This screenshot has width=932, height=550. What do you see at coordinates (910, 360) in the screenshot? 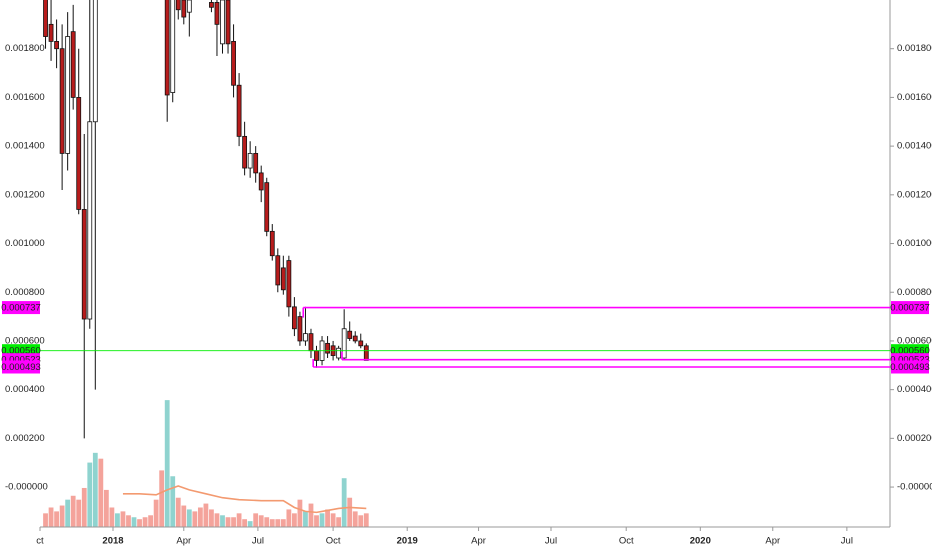
I see `level-label-right: 0.000523` at bounding box center [910, 360].